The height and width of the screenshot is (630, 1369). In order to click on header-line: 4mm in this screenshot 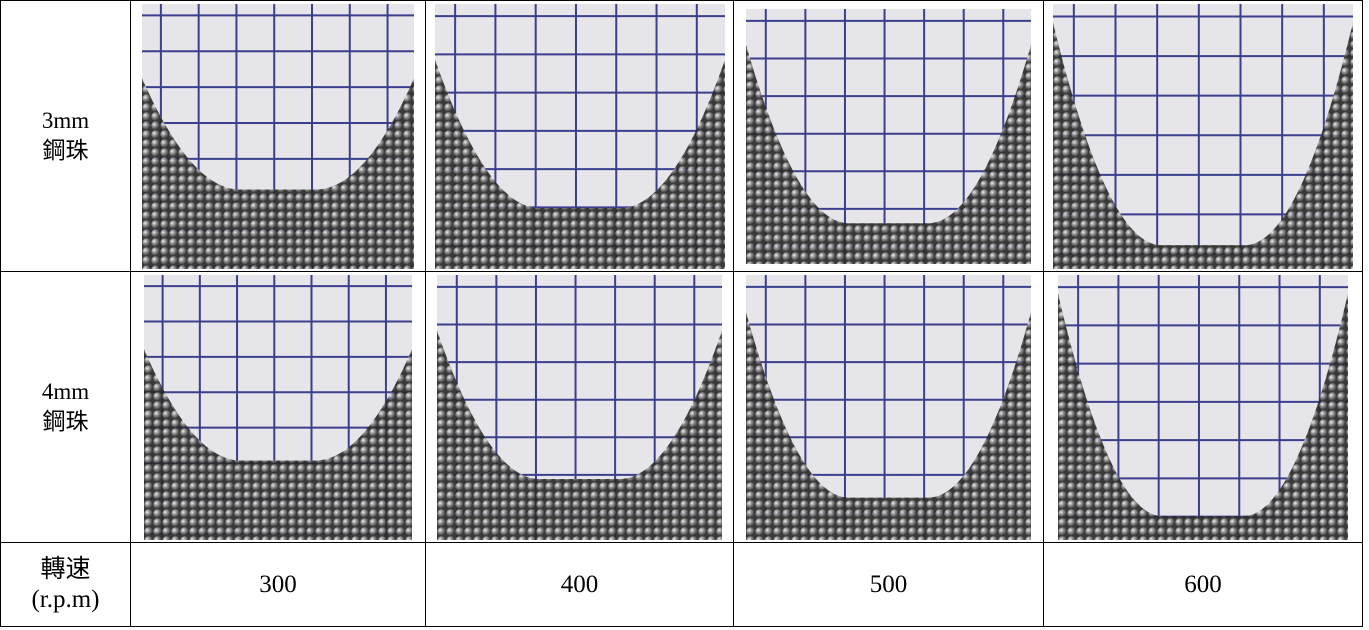, I will do `click(65, 391)`.